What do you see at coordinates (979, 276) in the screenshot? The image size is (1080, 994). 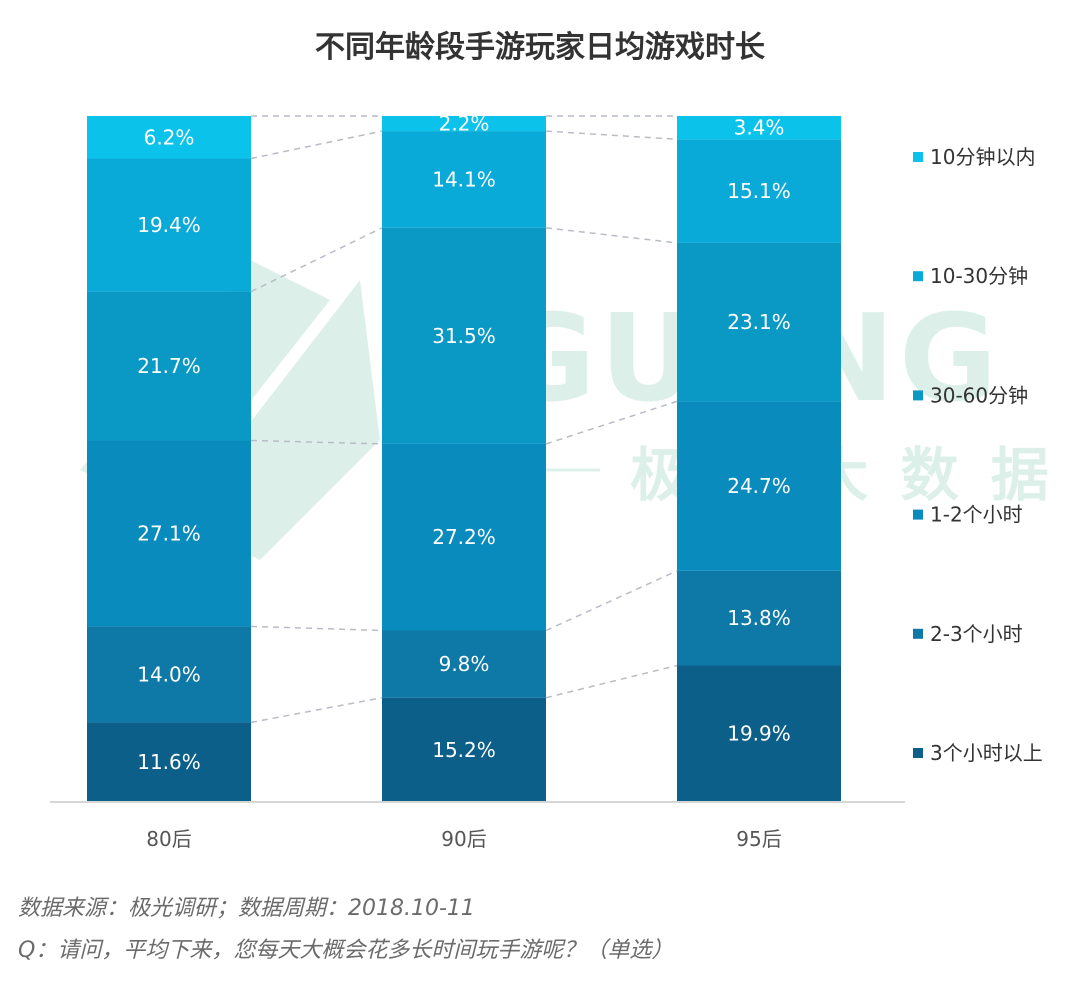 I see `legend-label: 10-30分钟` at bounding box center [979, 276].